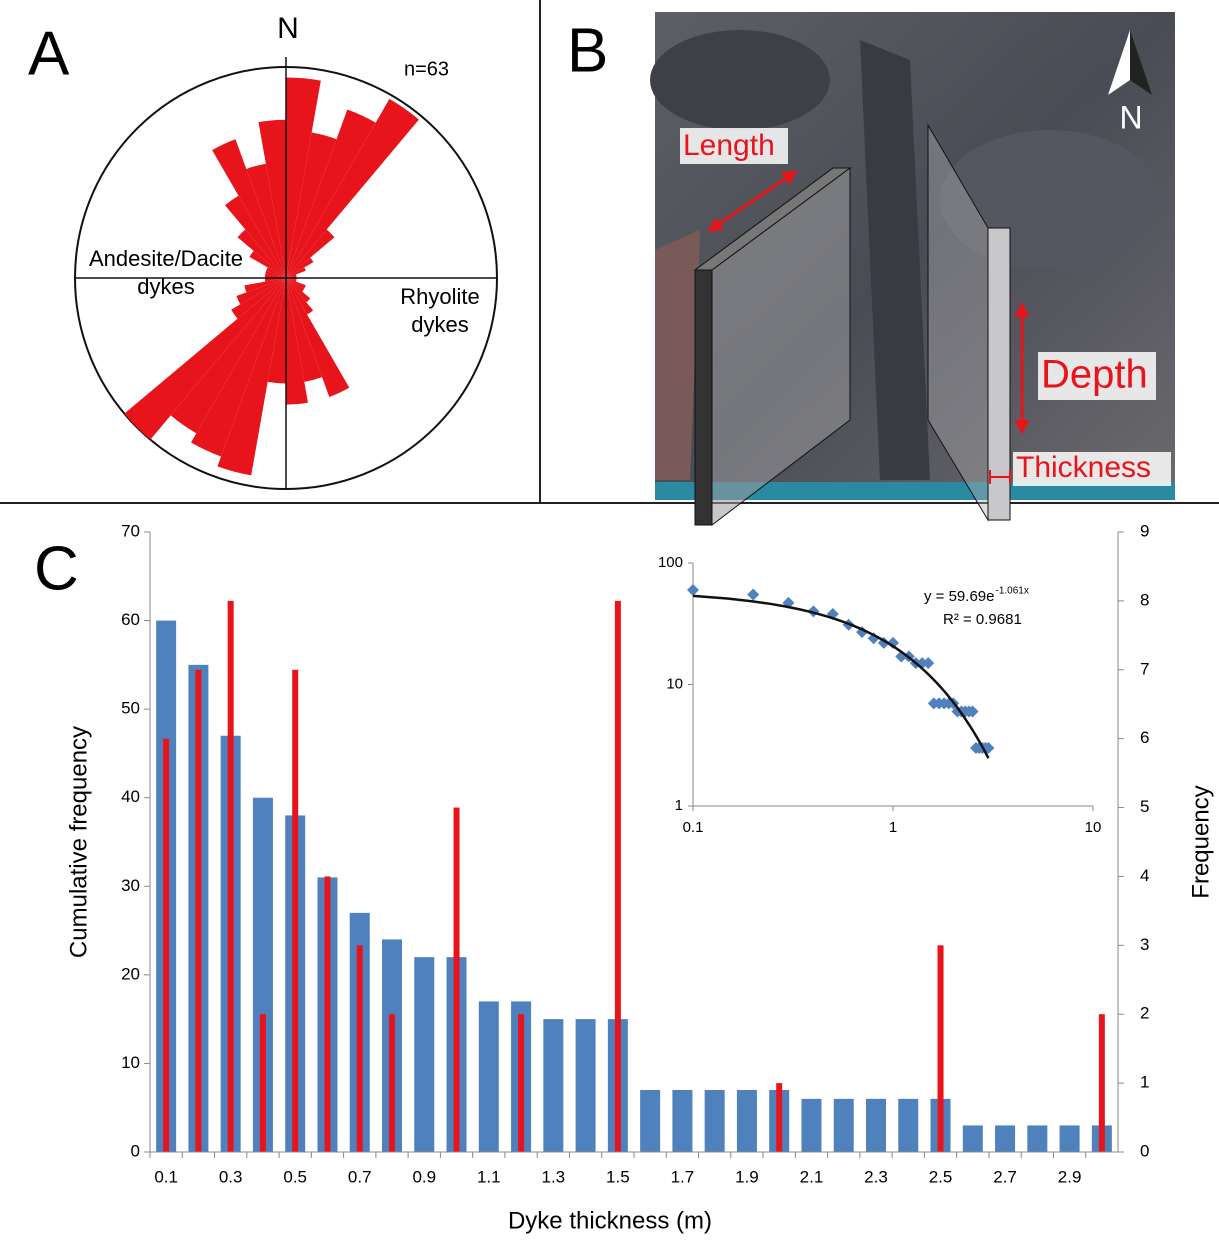 The height and width of the screenshot is (1241, 1219). What do you see at coordinates (841, 676) in the screenshot?
I see `trendline` at bounding box center [841, 676].